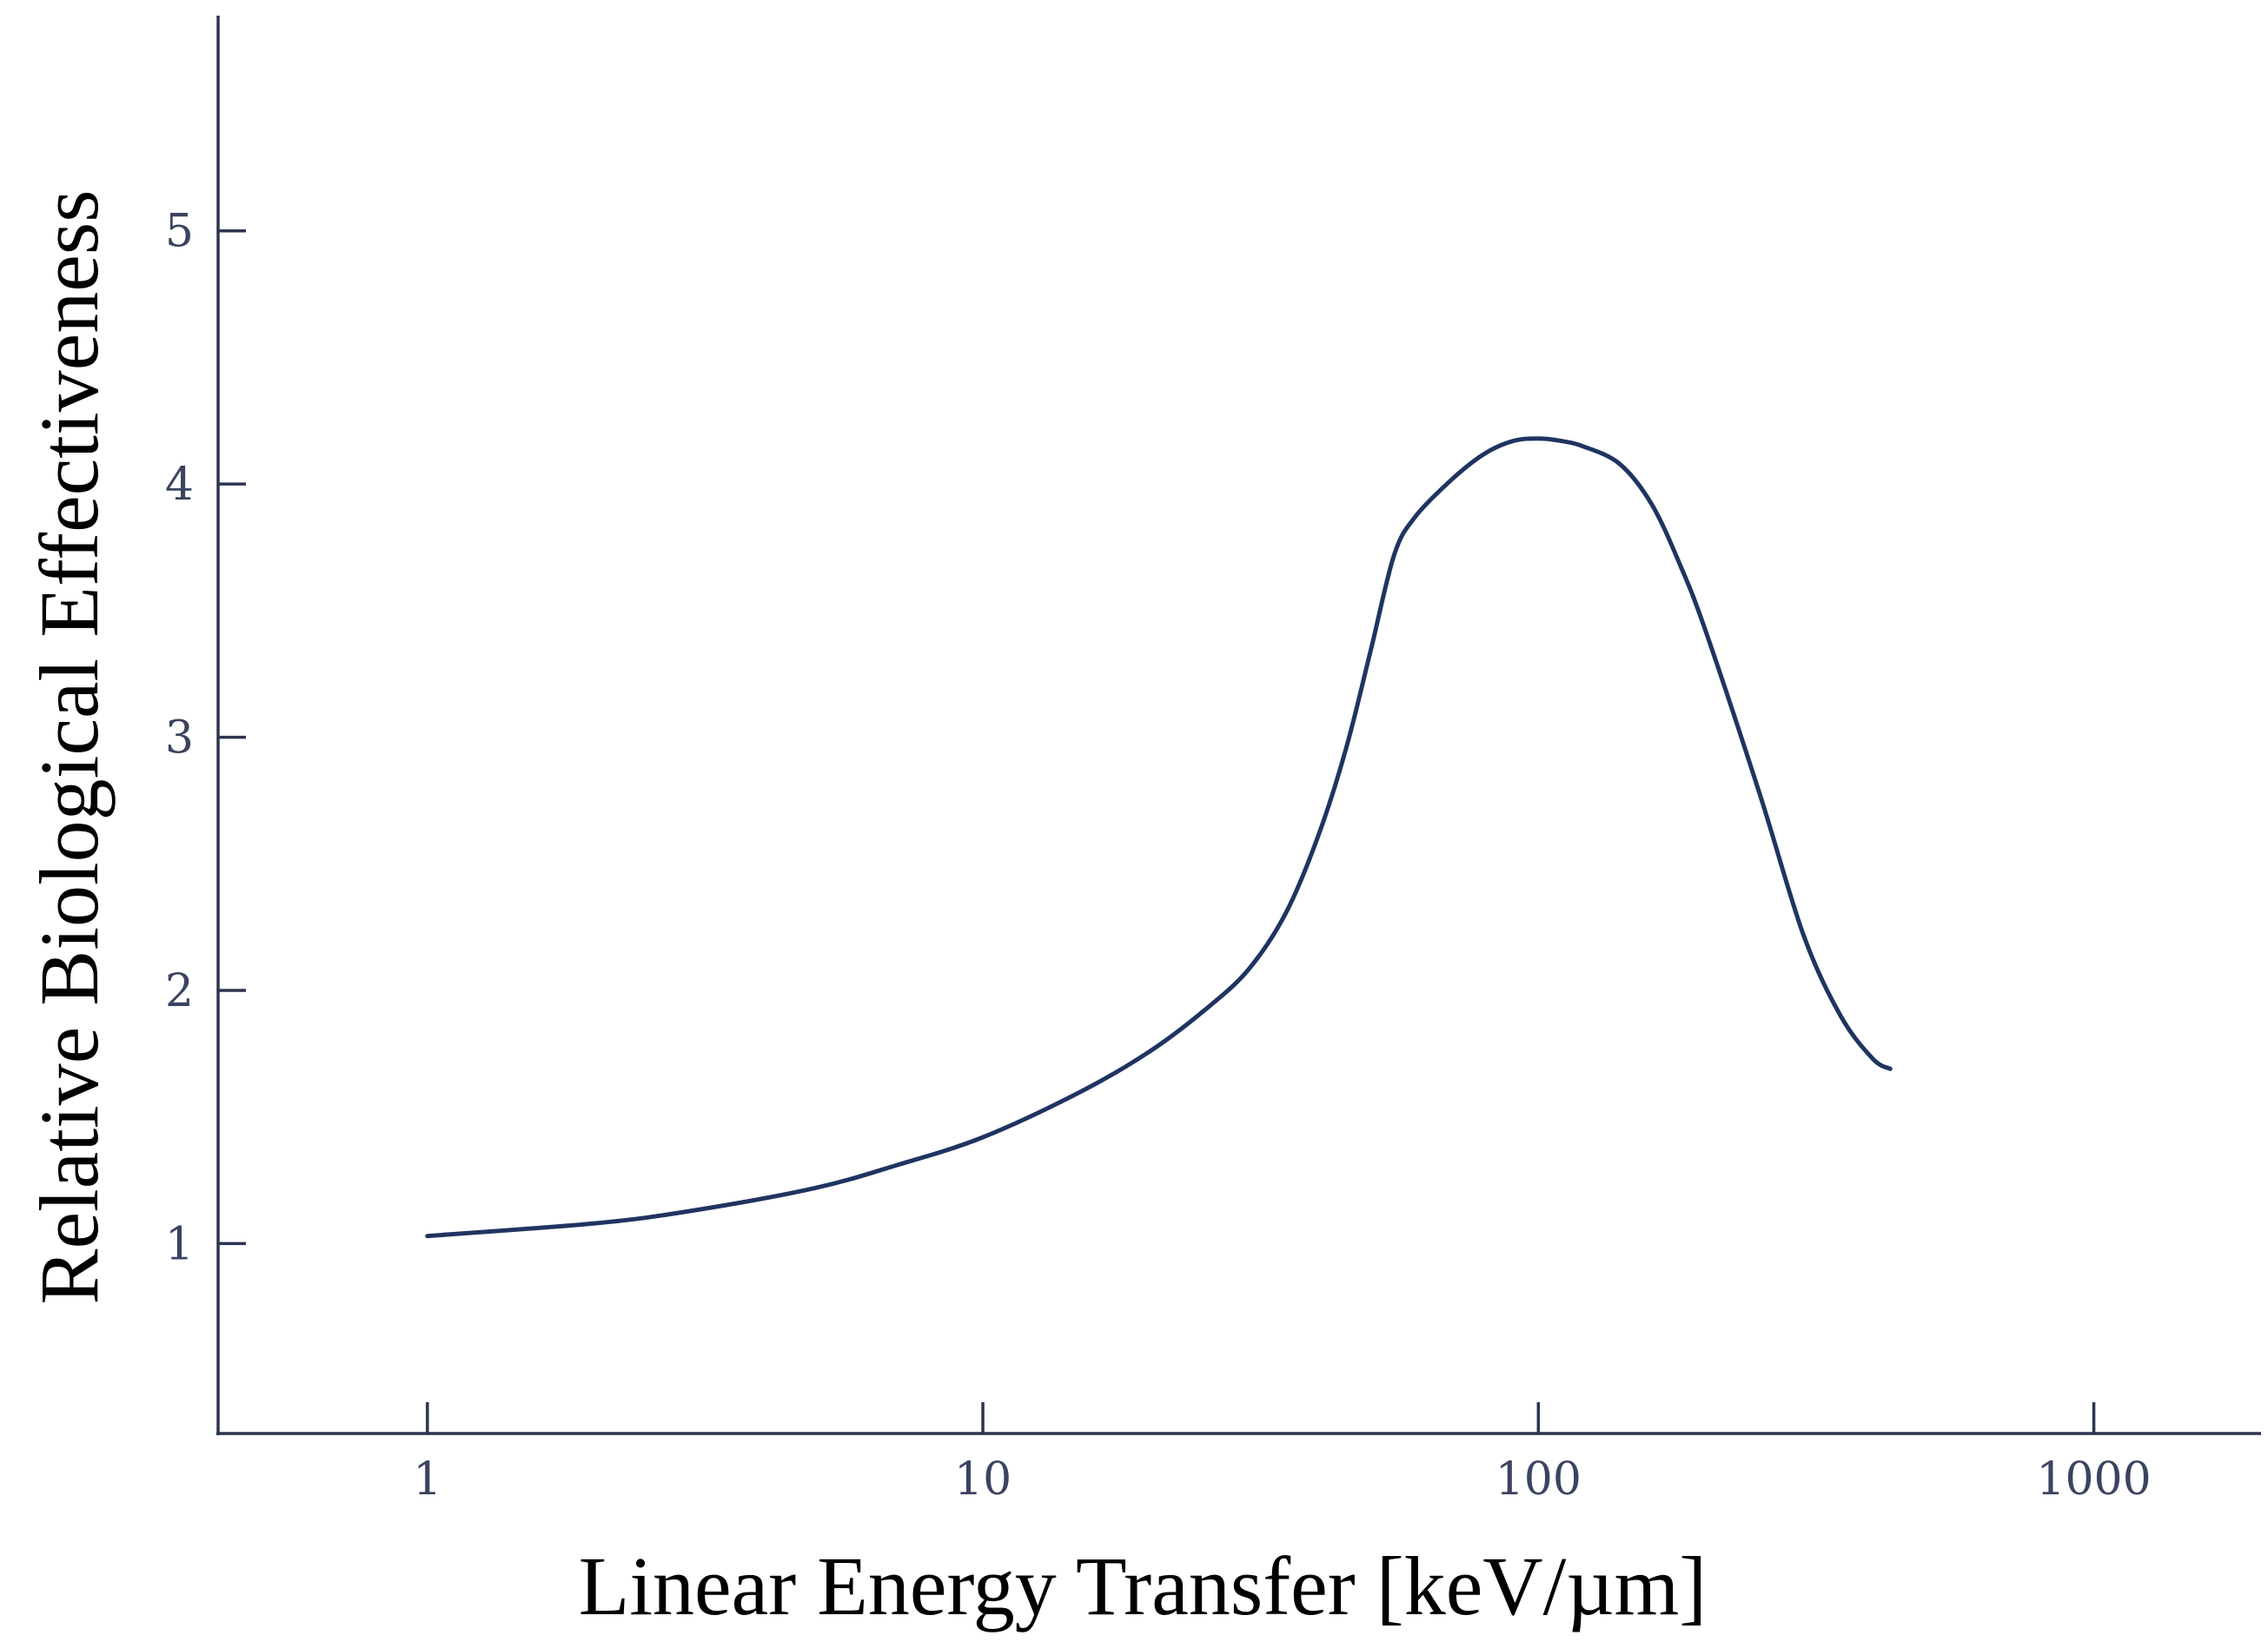  What do you see at coordinates (1538, 1479) in the screenshot?
I see `x-tick-label-100: 100` at bounding box center [1538, 1479].